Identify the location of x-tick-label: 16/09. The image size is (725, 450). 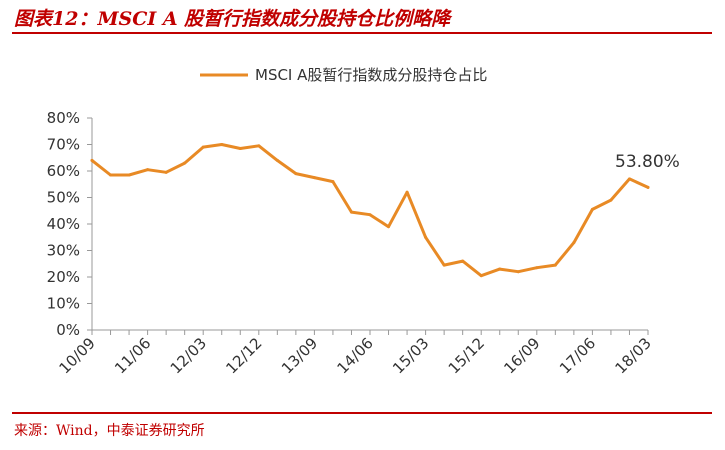
(521, 355).